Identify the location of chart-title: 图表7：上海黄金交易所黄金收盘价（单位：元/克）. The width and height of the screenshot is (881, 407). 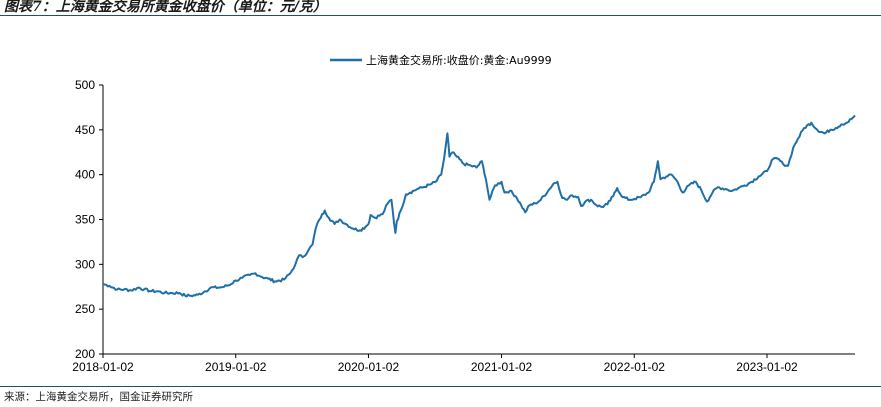
(165, 7).